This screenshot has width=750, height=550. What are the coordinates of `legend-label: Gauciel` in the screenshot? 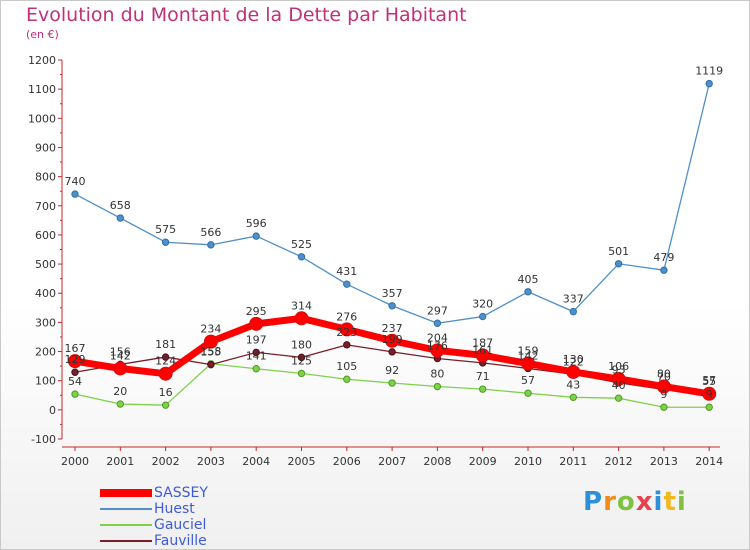 It's located at (180, 525).